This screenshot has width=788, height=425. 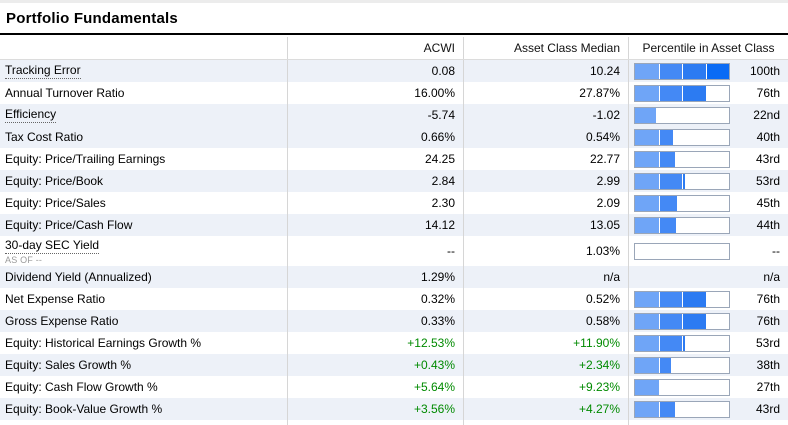 What do you see at coordinates (143, 181) in the screenshot?
I see `metric-cell: Equity: Price/Book` at bounding box center [143, 181].